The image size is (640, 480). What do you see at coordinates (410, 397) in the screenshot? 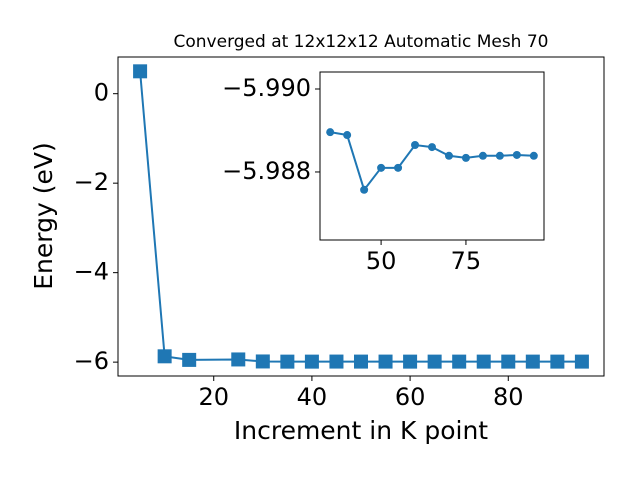
I see `x-tick-label: 60` at bounding box center [410, 397].